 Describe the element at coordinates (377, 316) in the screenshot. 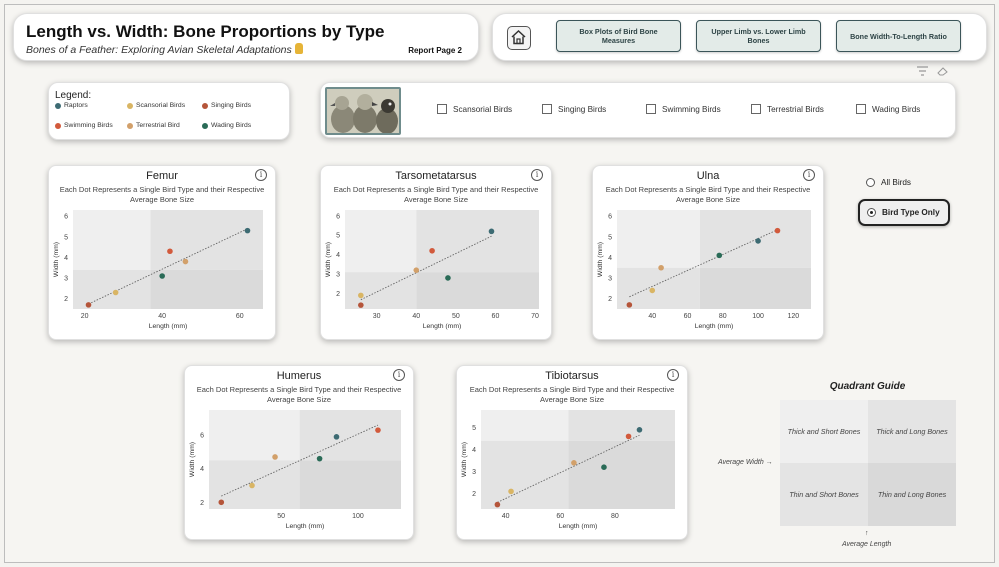

I see `x-tick-label: 30` at that location.